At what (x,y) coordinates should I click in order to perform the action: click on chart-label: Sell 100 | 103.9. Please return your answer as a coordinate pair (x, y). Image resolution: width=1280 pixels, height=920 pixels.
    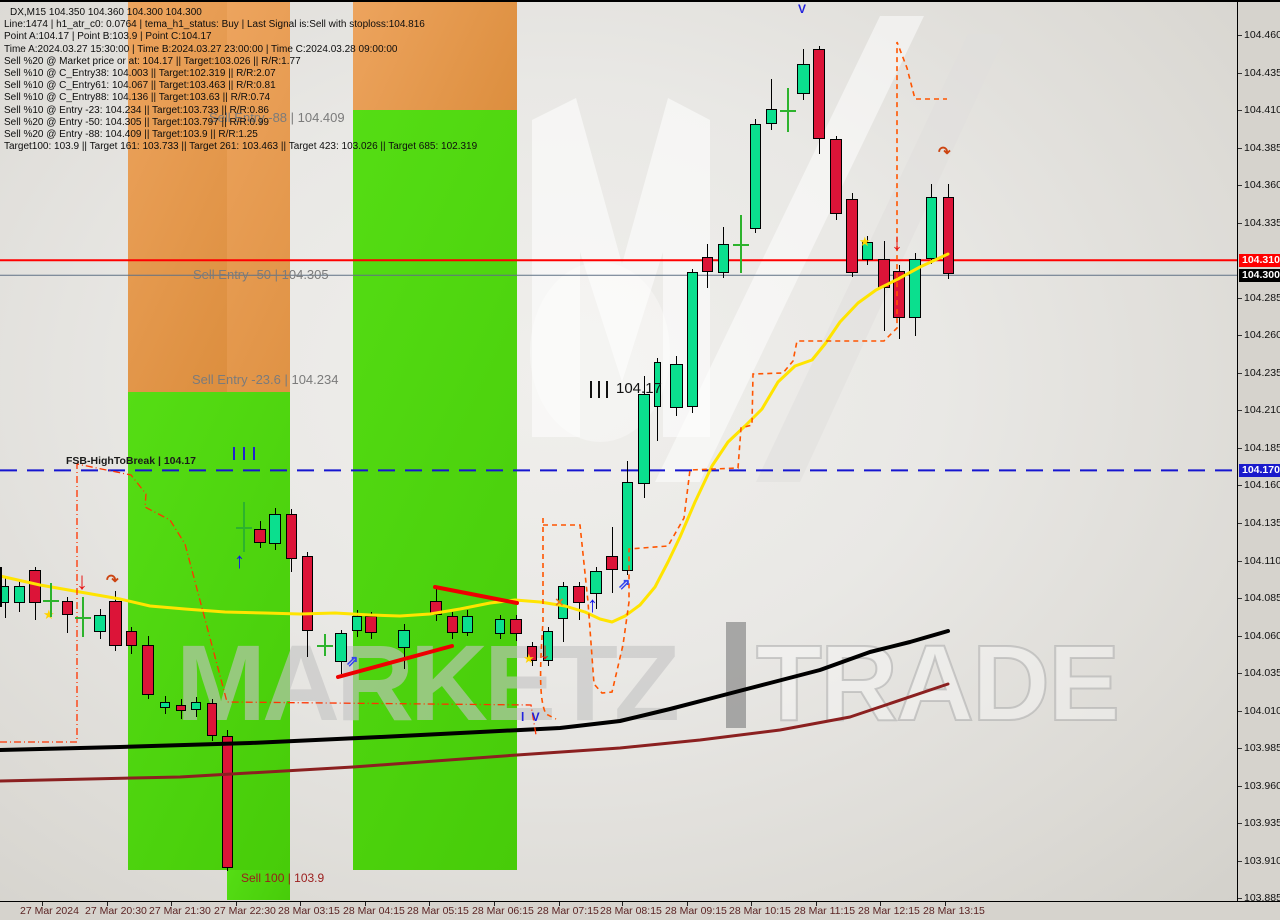
    Looking at the image, I should click on (283, 878).